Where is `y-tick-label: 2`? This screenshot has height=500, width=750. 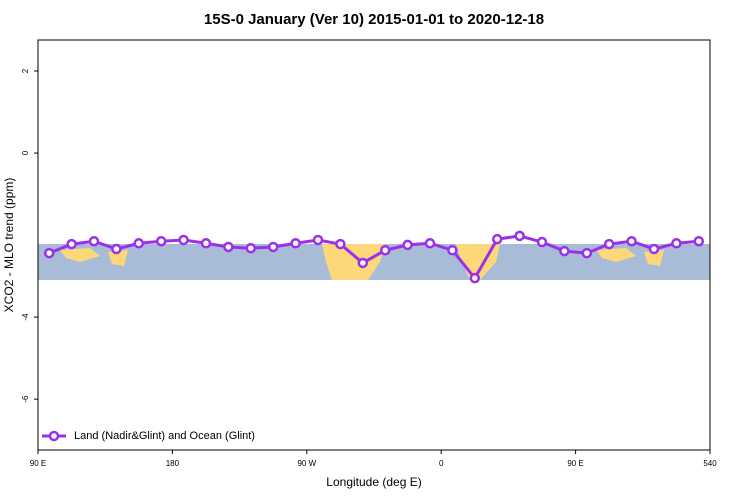
y-tick-label: 2 is located at coordinates (25, 70).